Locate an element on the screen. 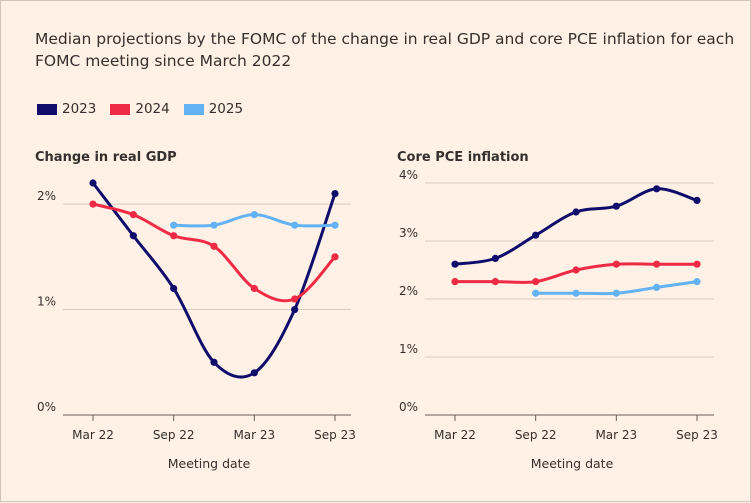  legend-swatch-2023 is located at coordinates (47, 109).